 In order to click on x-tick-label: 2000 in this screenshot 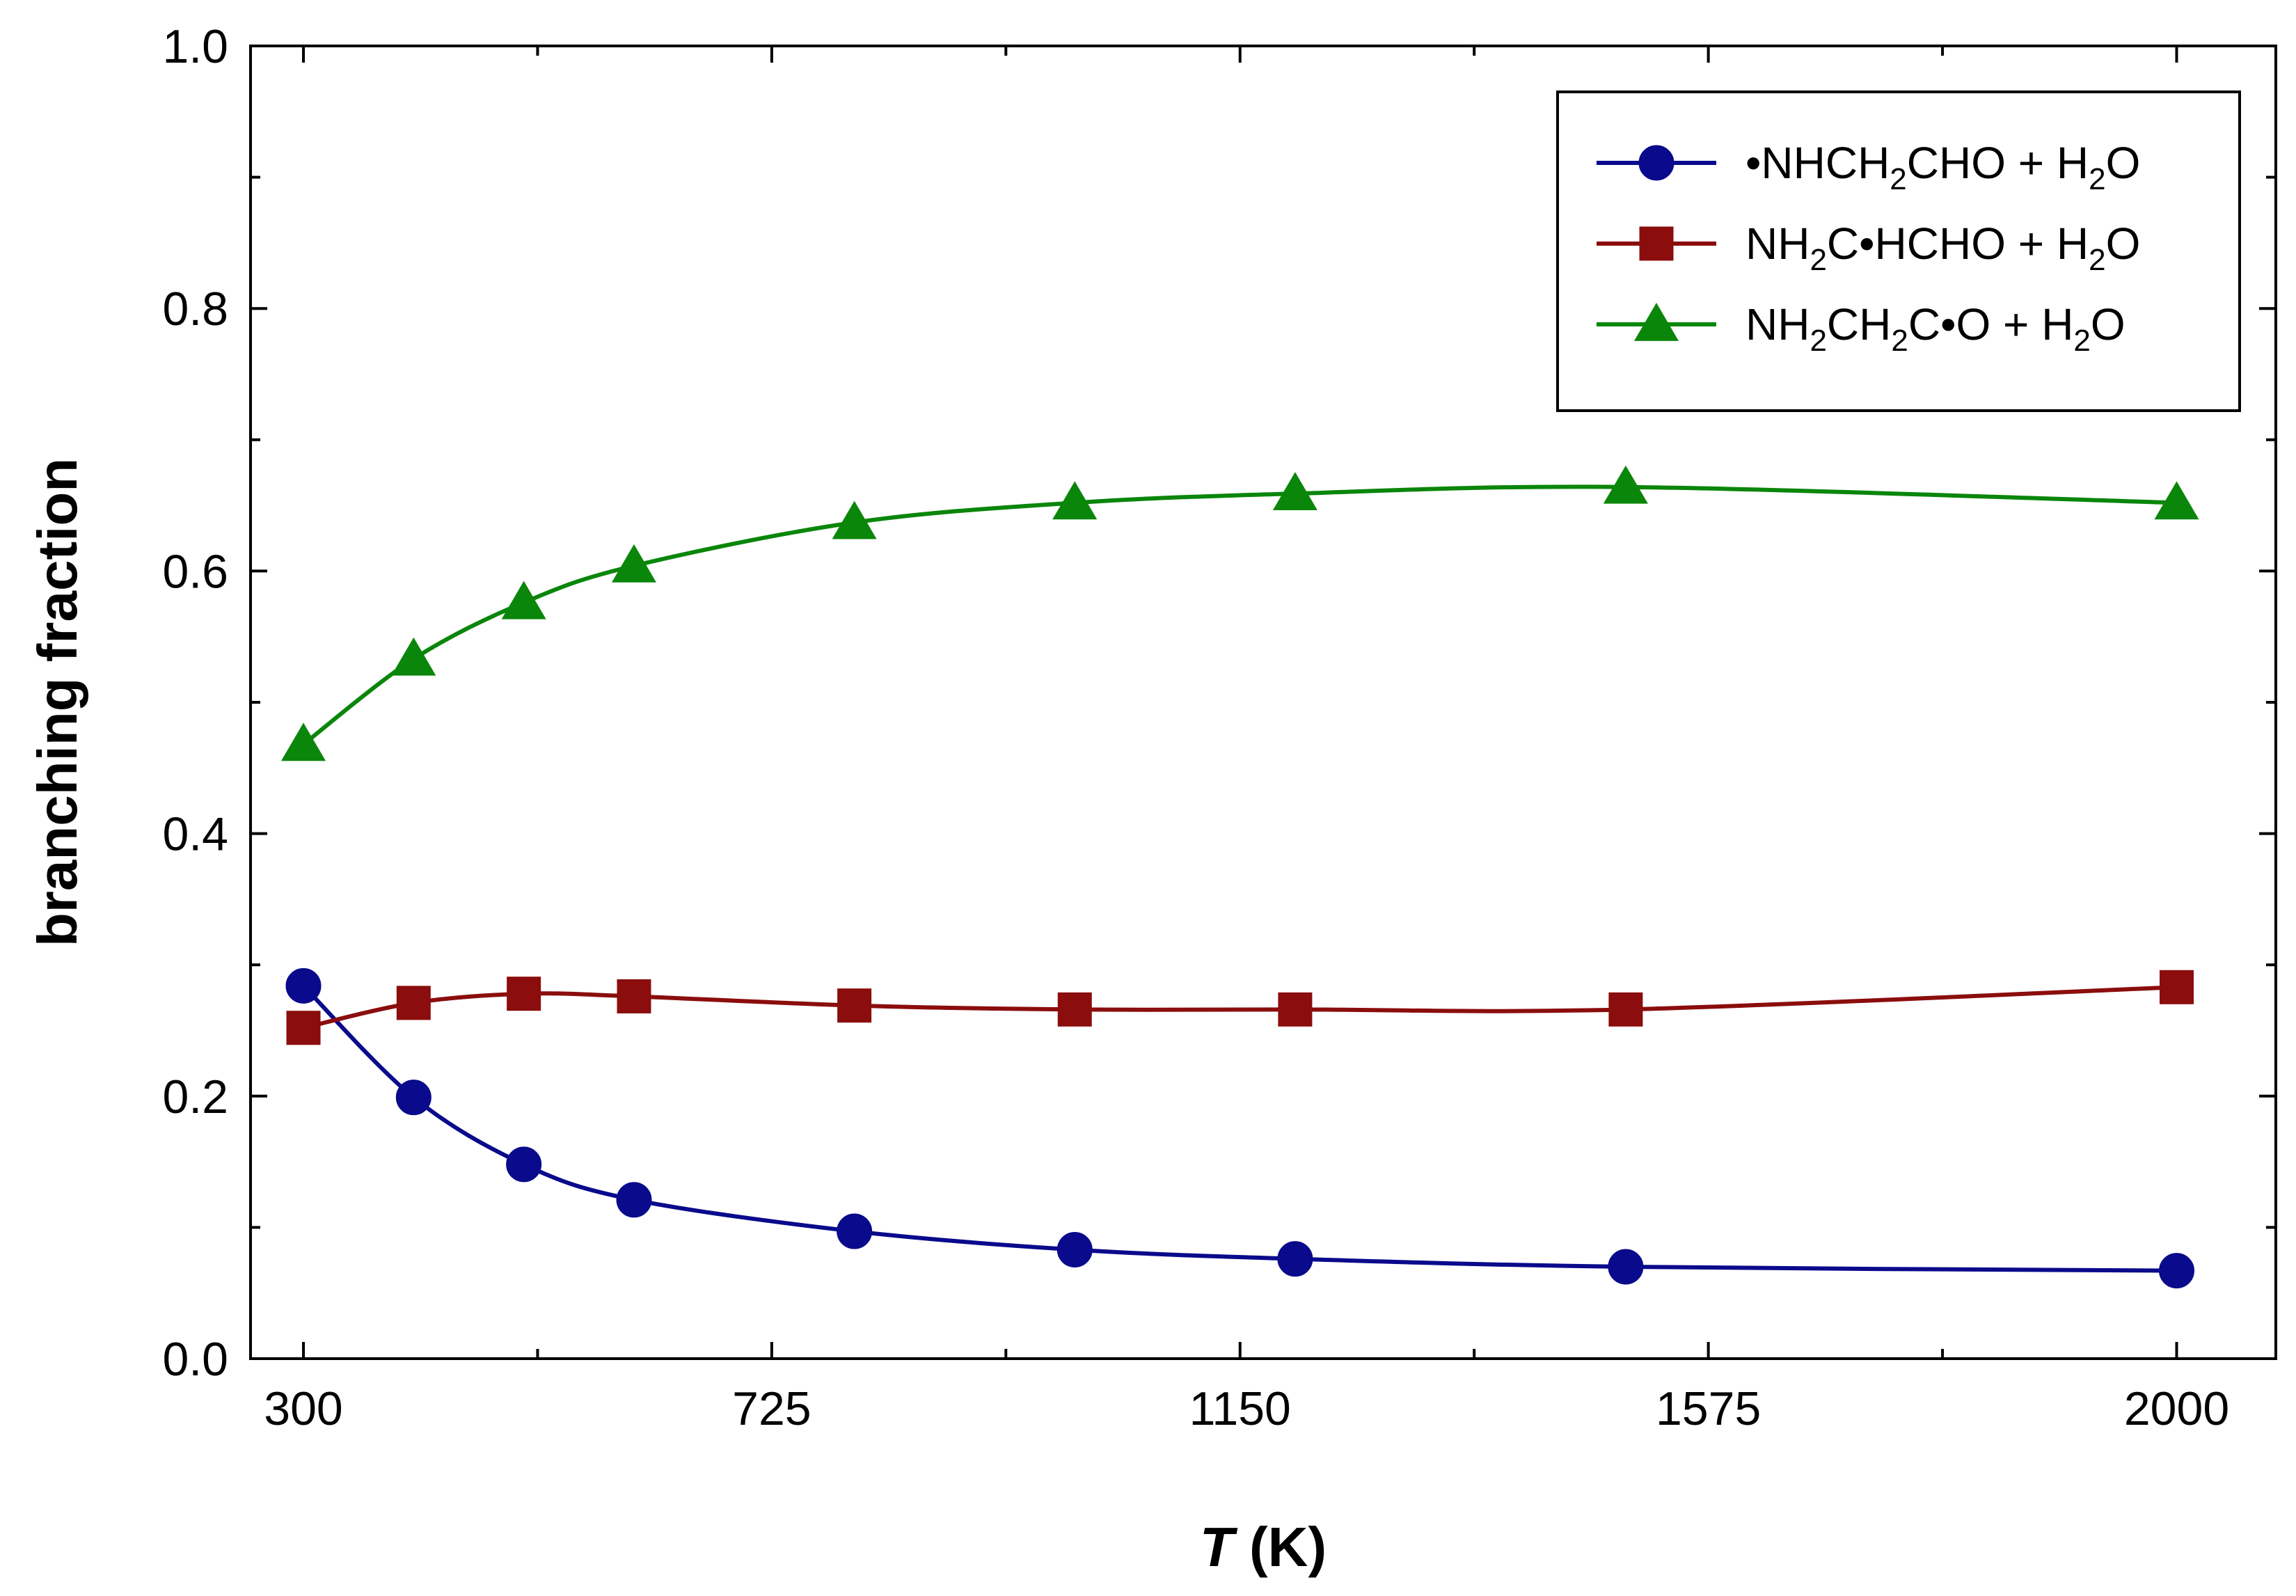, I will do `click(2176, 1409)`.